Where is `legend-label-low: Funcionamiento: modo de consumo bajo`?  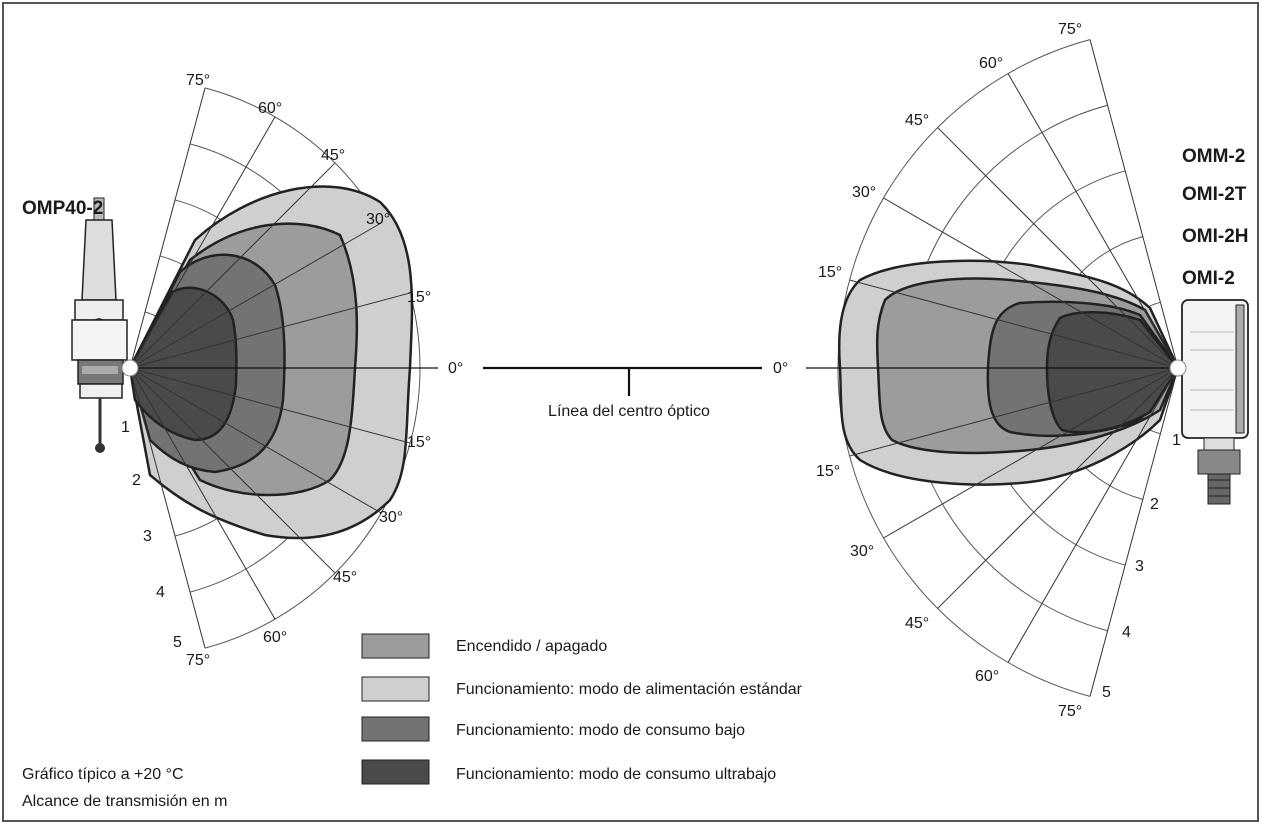
legend-label-low: Funcionamiento: modo de consumo bajo is located at coordinates (600, 730).